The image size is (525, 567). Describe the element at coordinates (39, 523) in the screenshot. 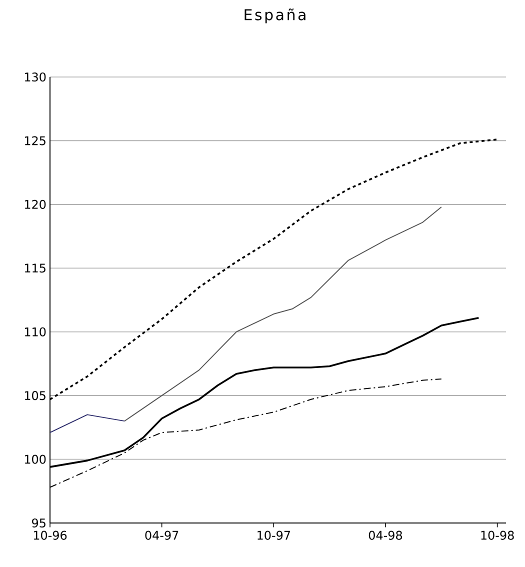

I see `y-tick-label: 95` at that location.